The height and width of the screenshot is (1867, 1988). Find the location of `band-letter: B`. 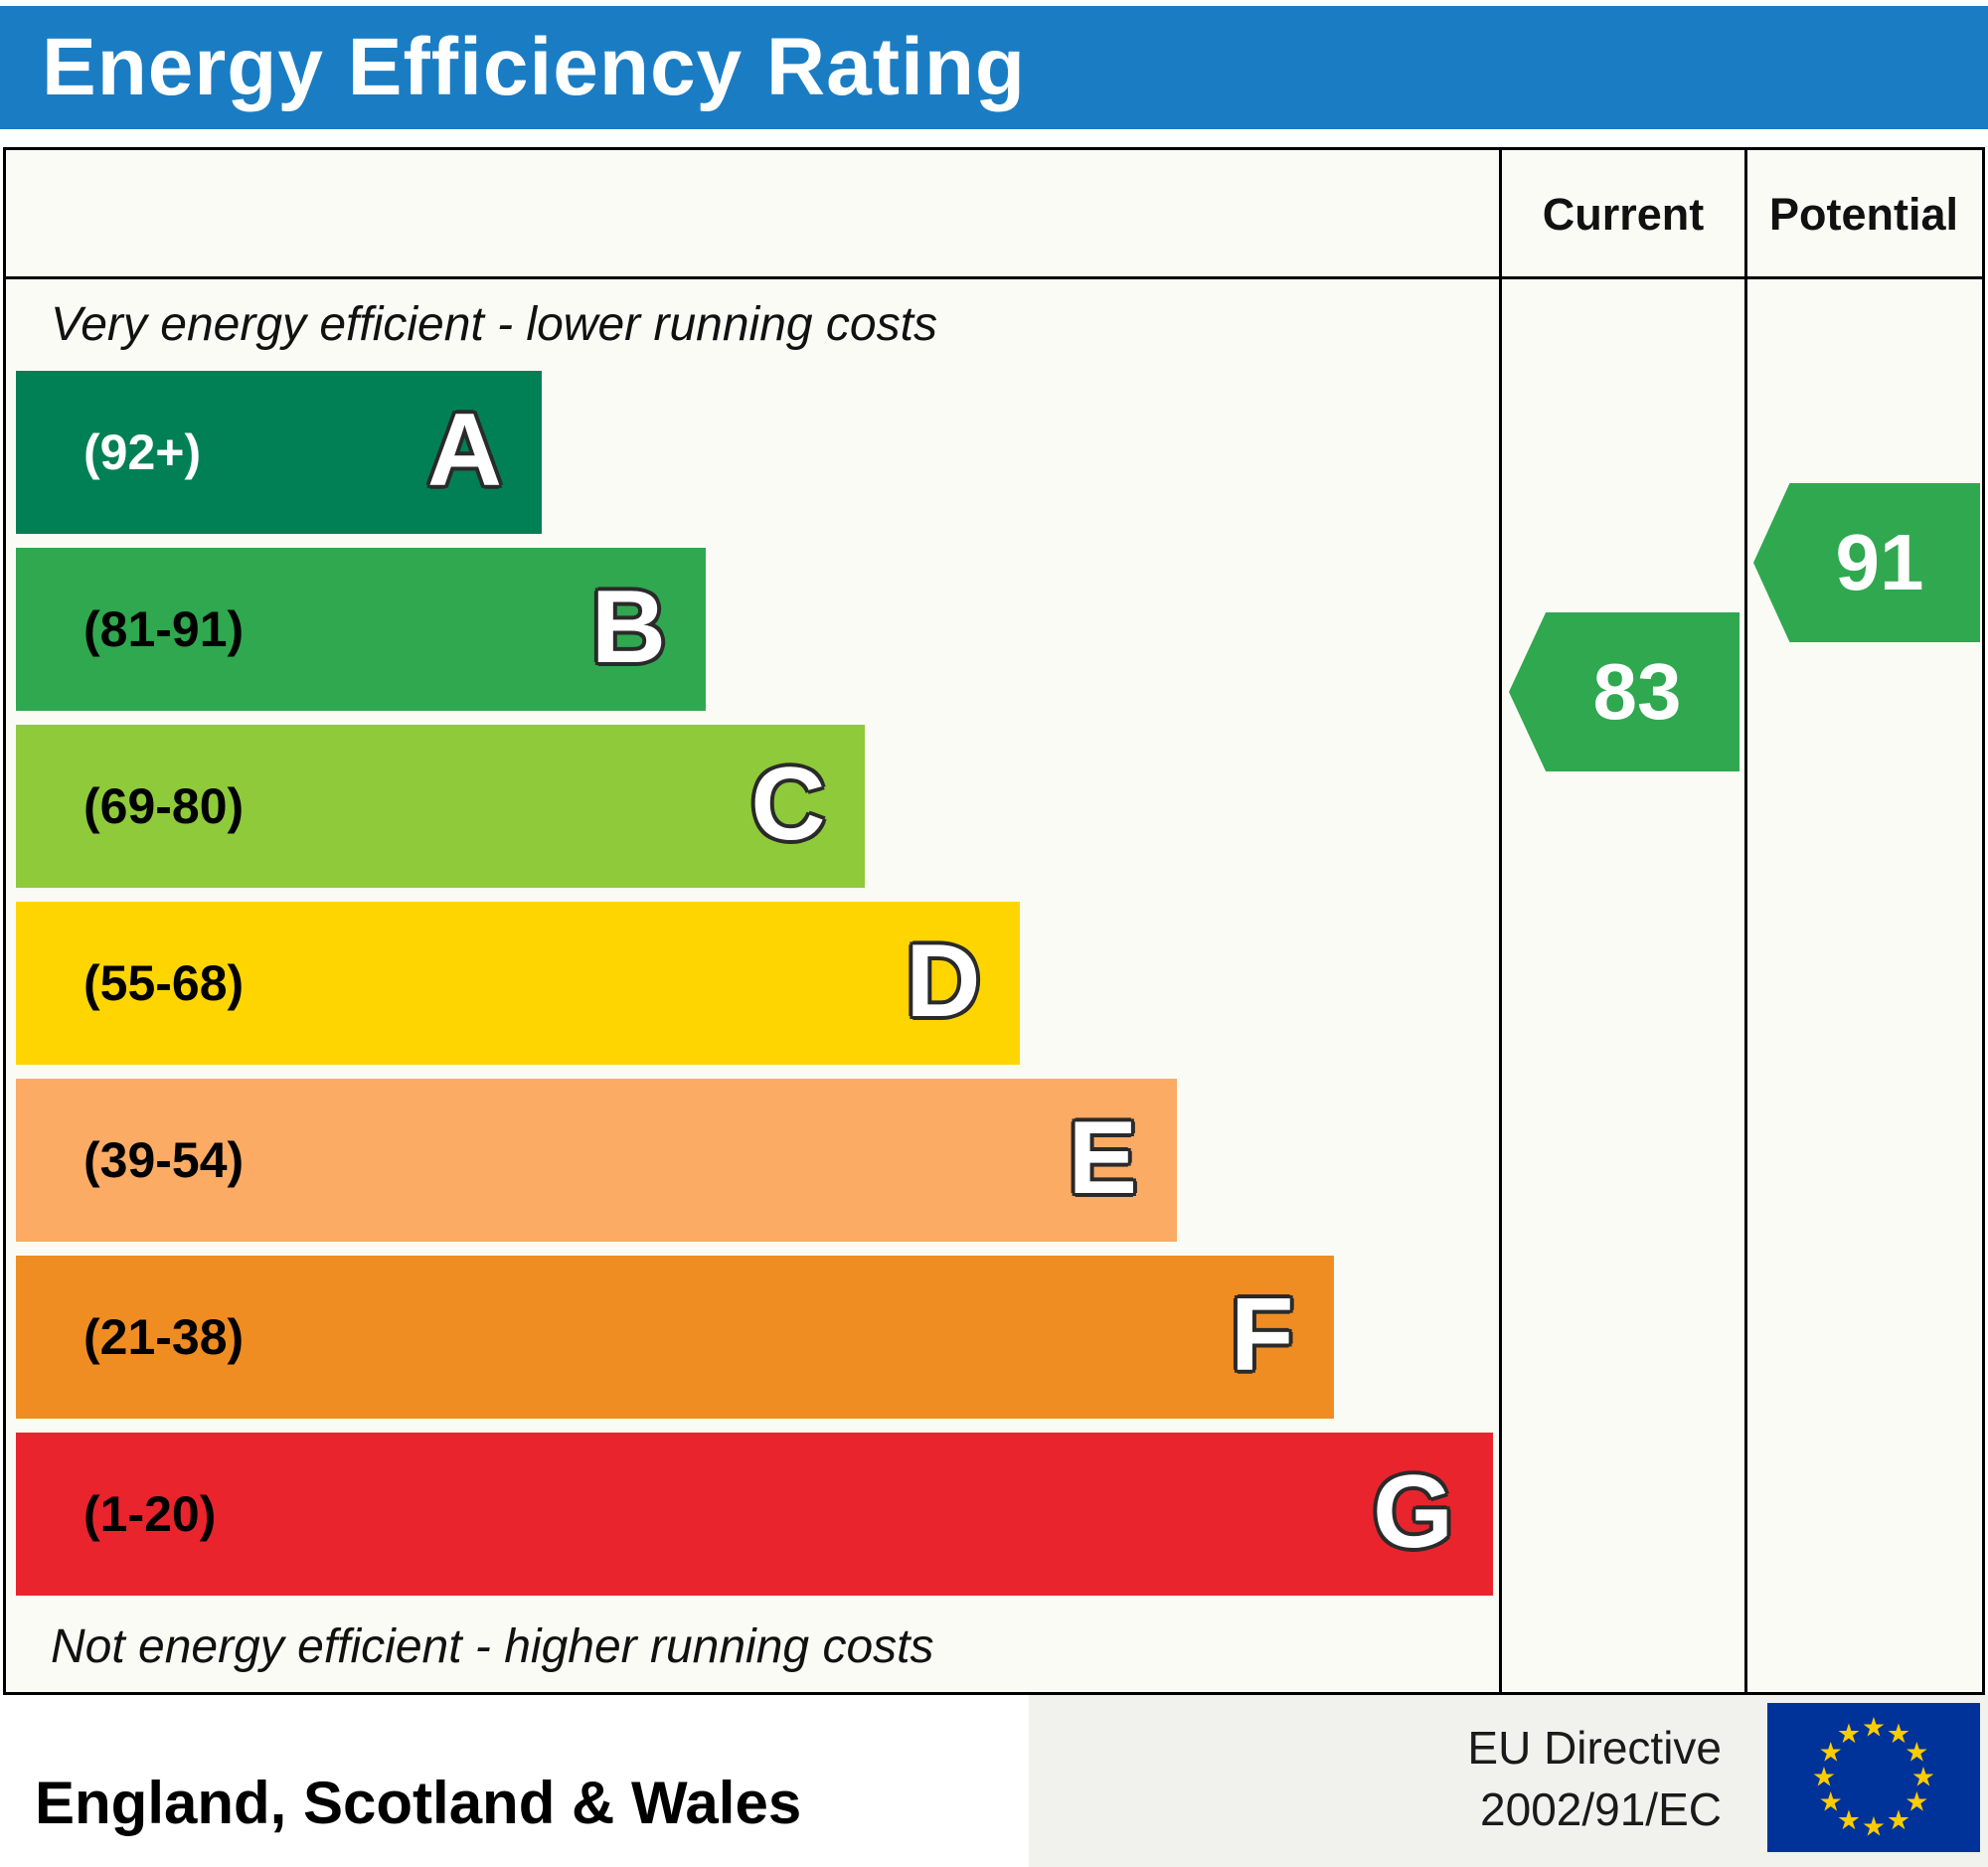

band-letter: B is located at coordinates (628, 627).